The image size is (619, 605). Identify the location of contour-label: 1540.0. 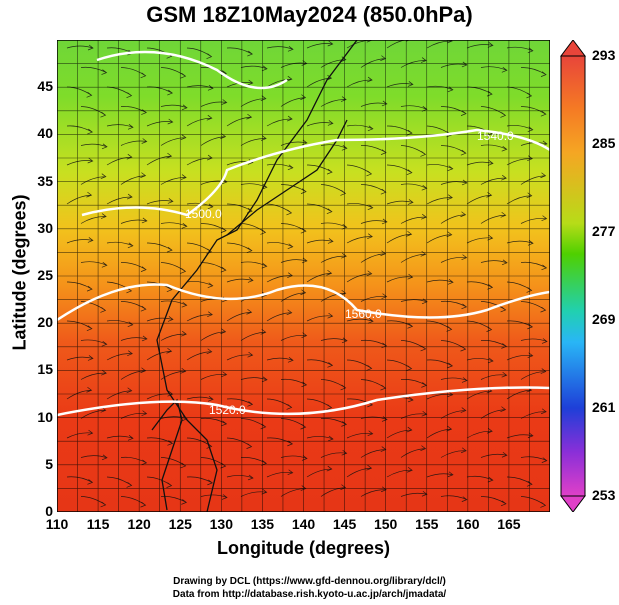
(495, 136).